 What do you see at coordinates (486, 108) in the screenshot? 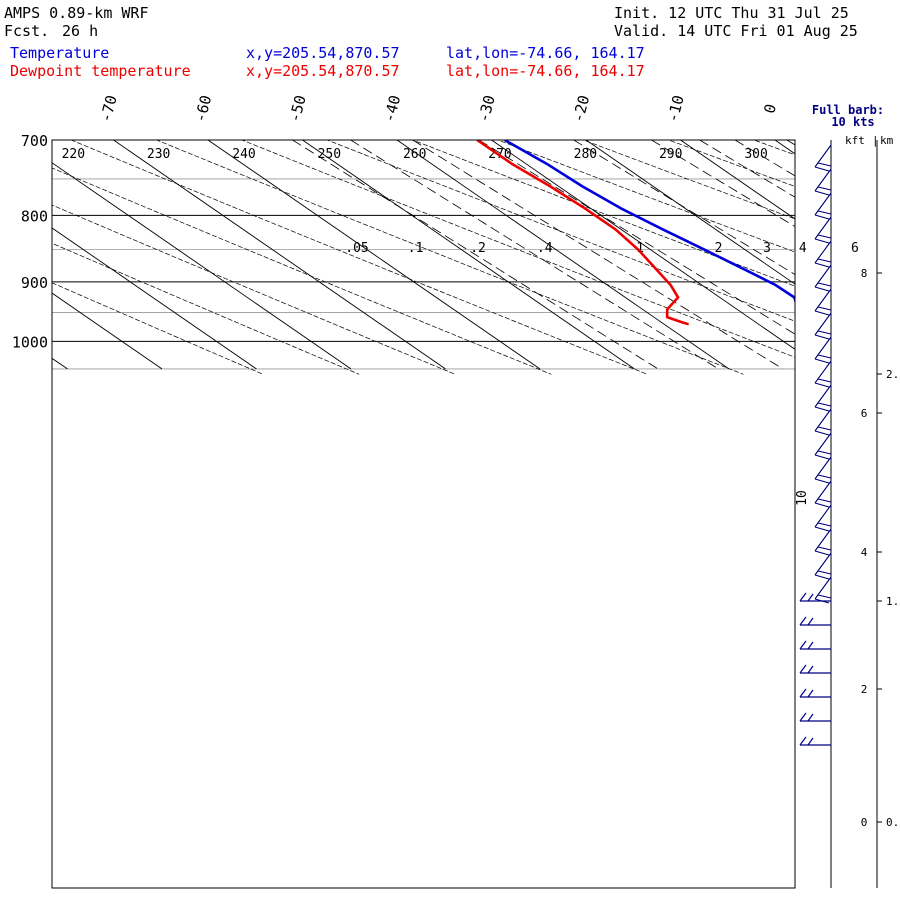
I see `temperature-label: -30` at bounding box center [486, 108].